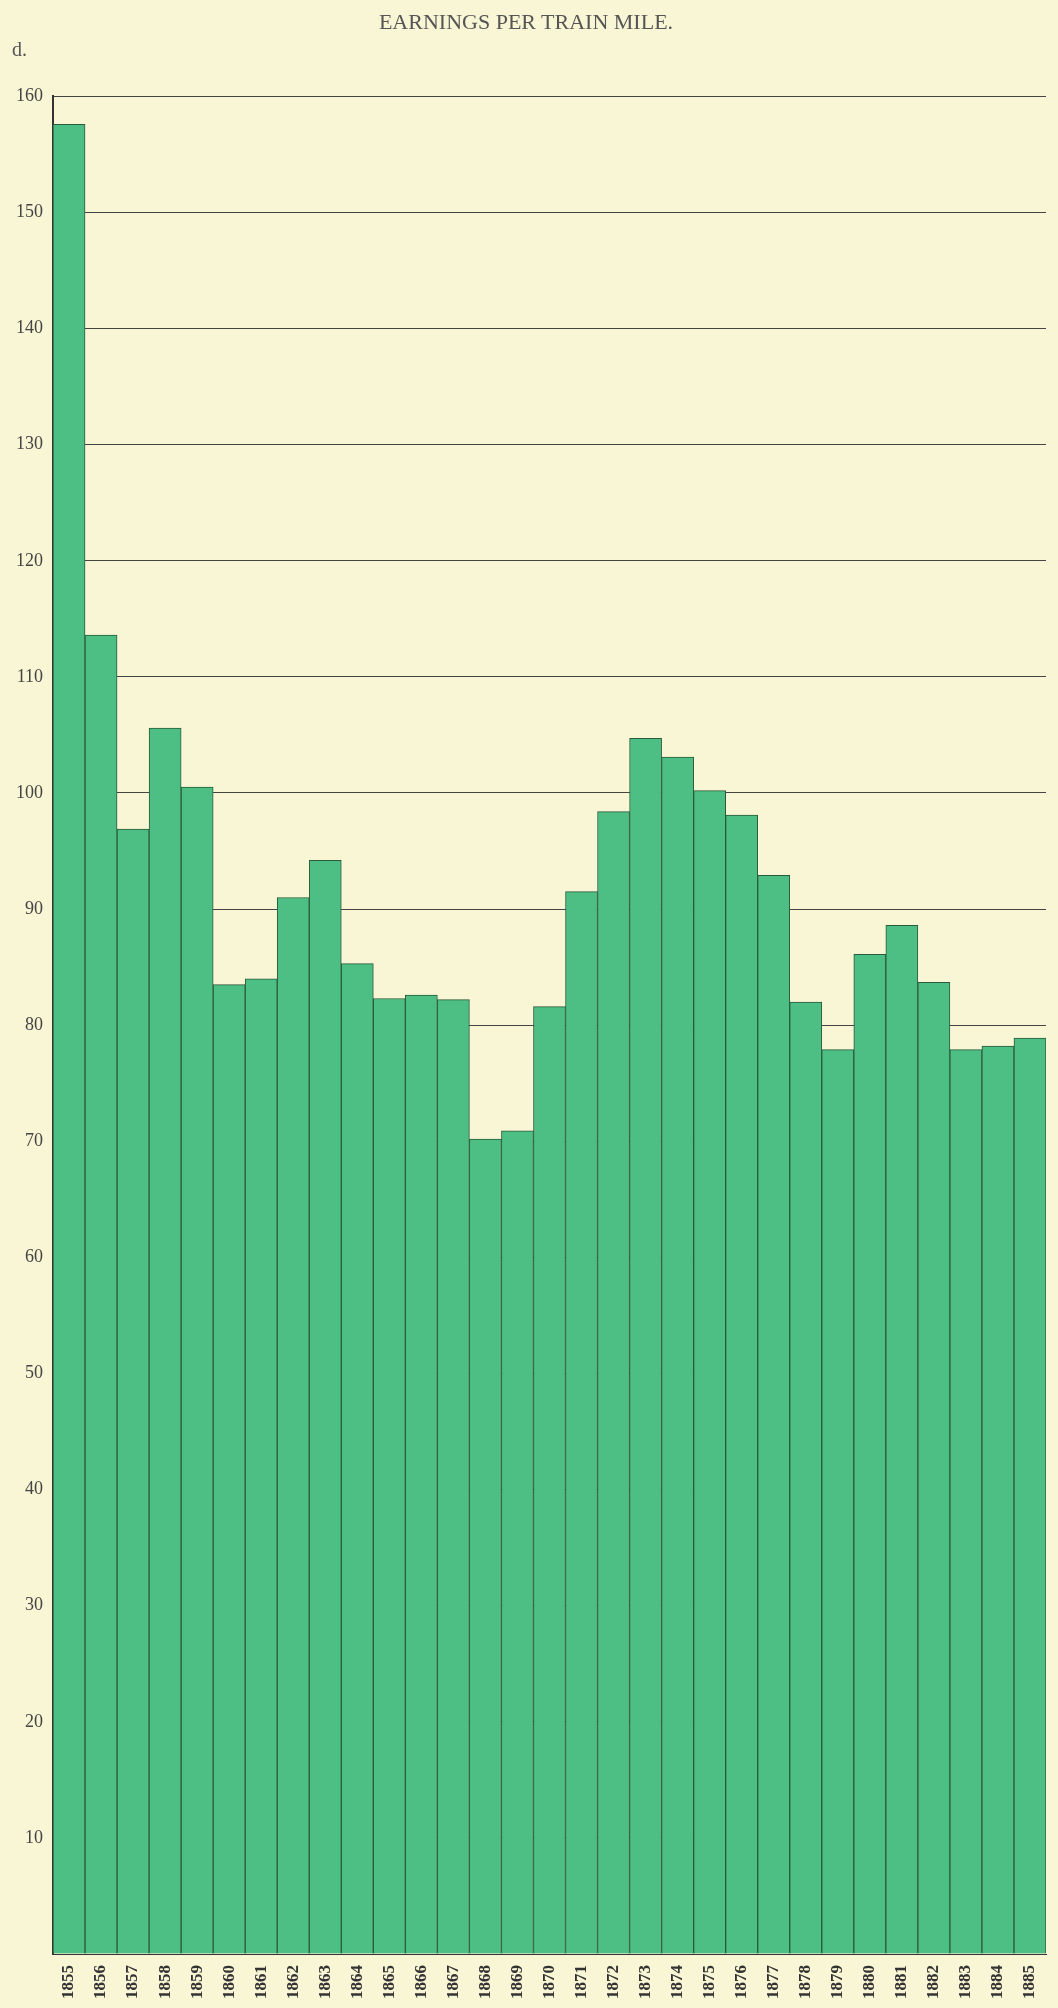 This screenshot has width=1058, height=2008. Describe the element at coordinates (34, 1372) in the screenshot. I see `y-tick-label: 50` at that location.